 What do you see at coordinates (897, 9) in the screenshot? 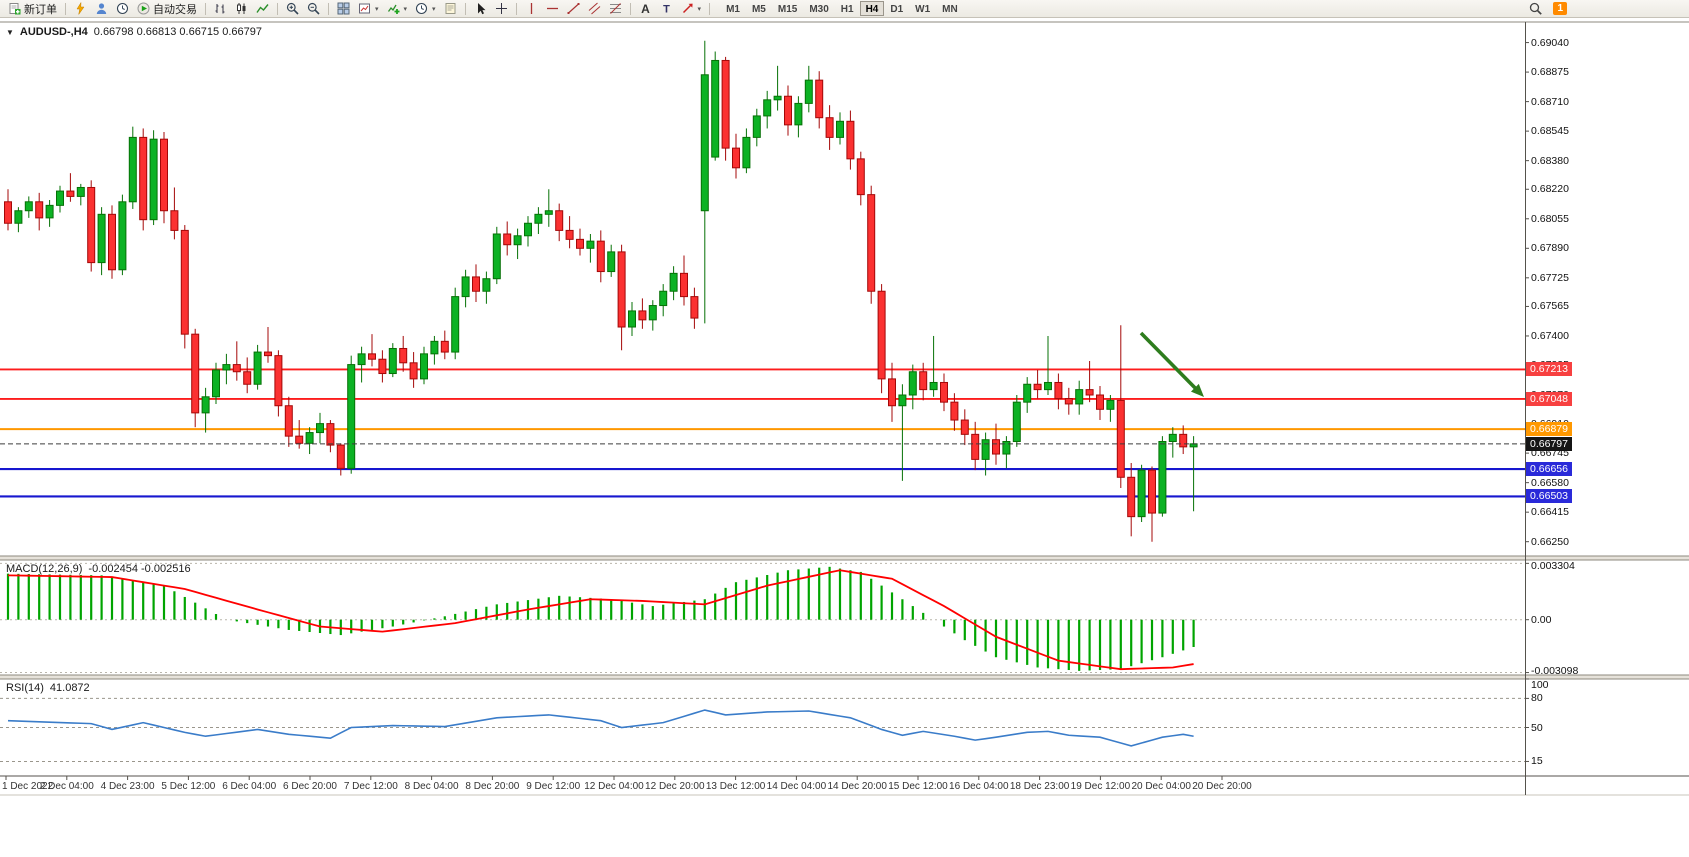
I see `timeframe-d1: D1` at bounding box center [897, 9].